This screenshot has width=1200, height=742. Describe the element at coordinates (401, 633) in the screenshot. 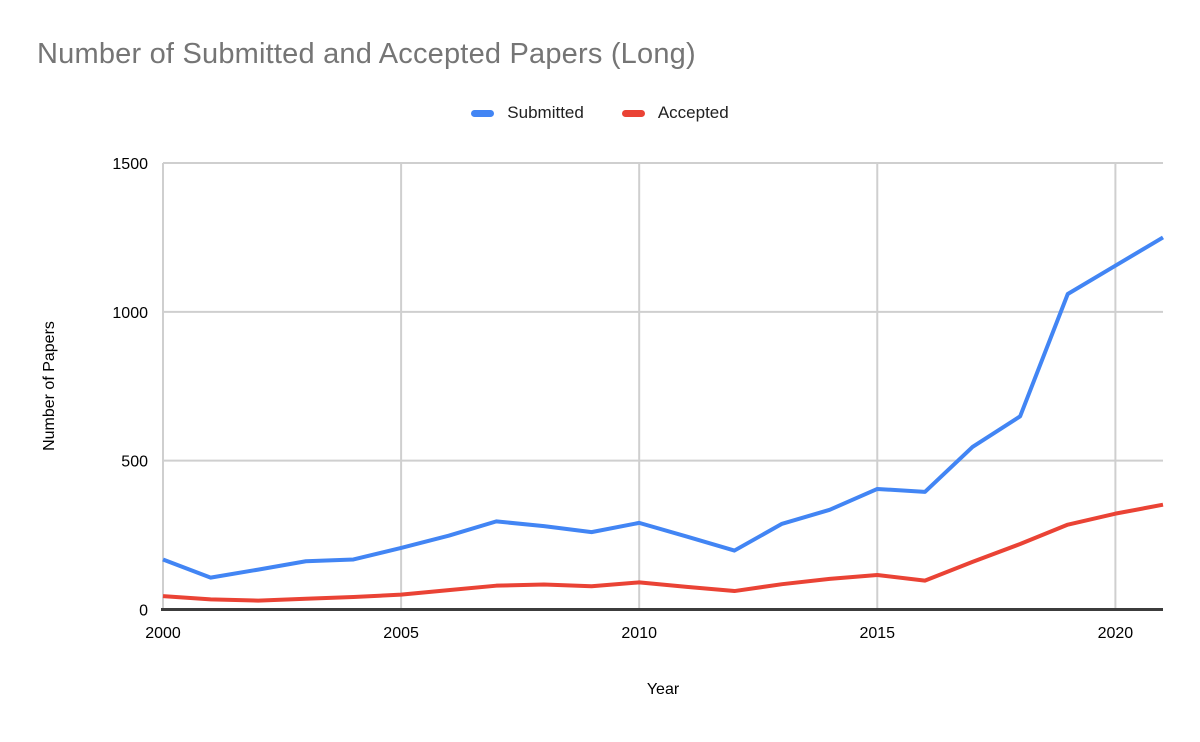

I see `x-axis-tick-label: 2005` at that location.